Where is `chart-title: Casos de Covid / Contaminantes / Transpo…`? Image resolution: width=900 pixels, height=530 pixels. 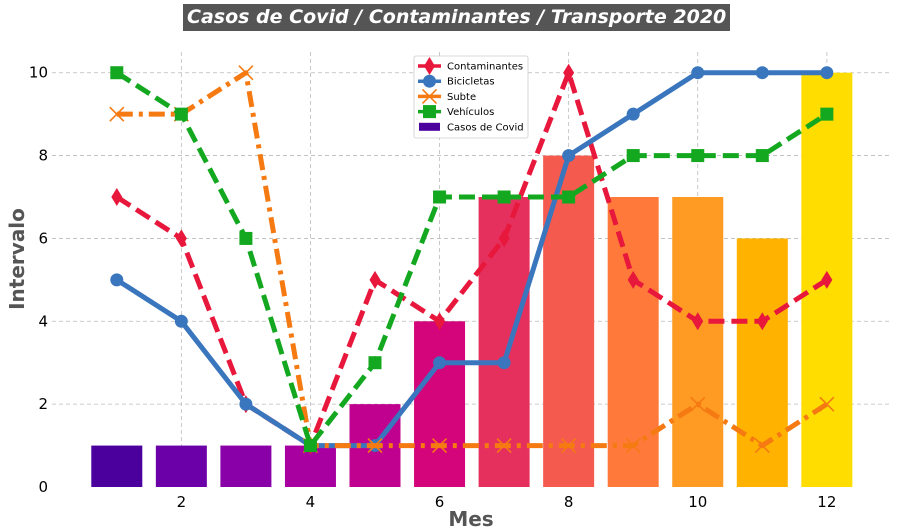
chart-title: Casos de Covid / Contaminantes / Transpo… is located at coordinates (457, 17).